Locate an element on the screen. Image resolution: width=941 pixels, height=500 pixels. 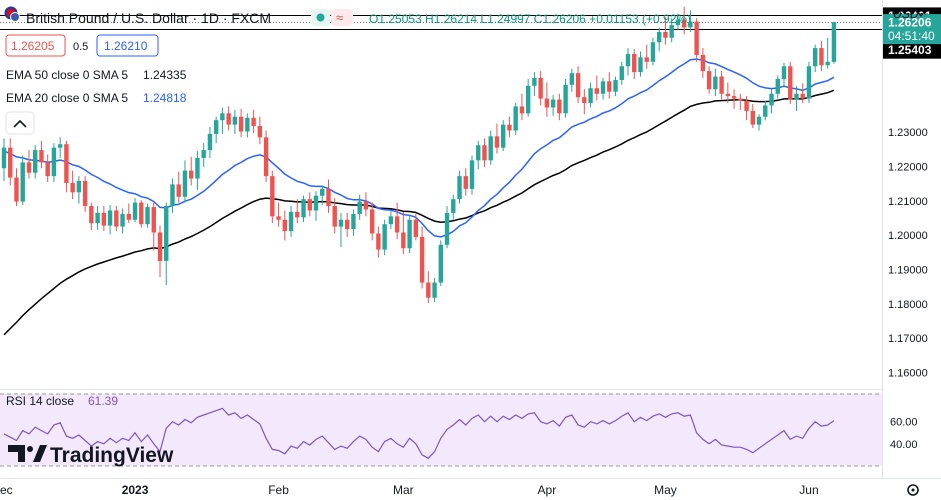
ask-price: 1.26210 is located at coordinates (126, 46).